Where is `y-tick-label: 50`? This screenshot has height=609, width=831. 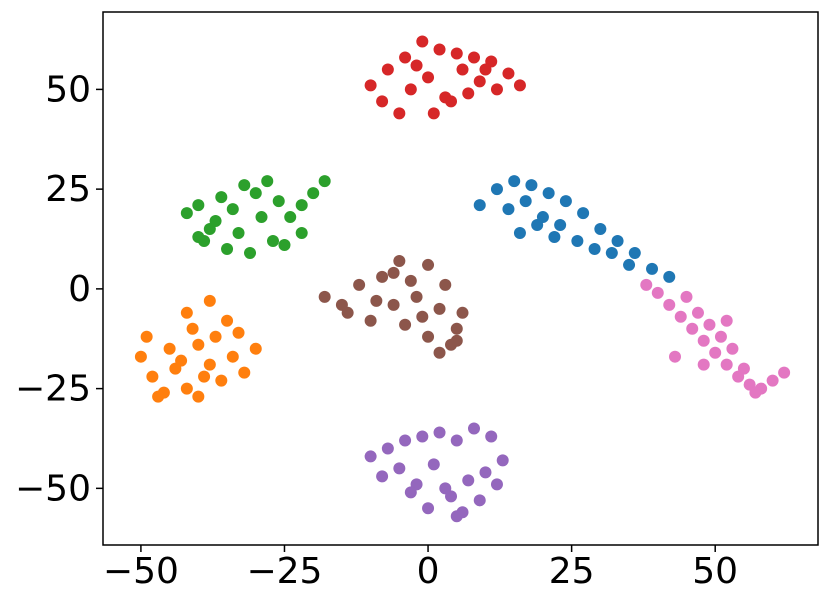
y-tick-label: 50 is located at coordinates (68, 89).